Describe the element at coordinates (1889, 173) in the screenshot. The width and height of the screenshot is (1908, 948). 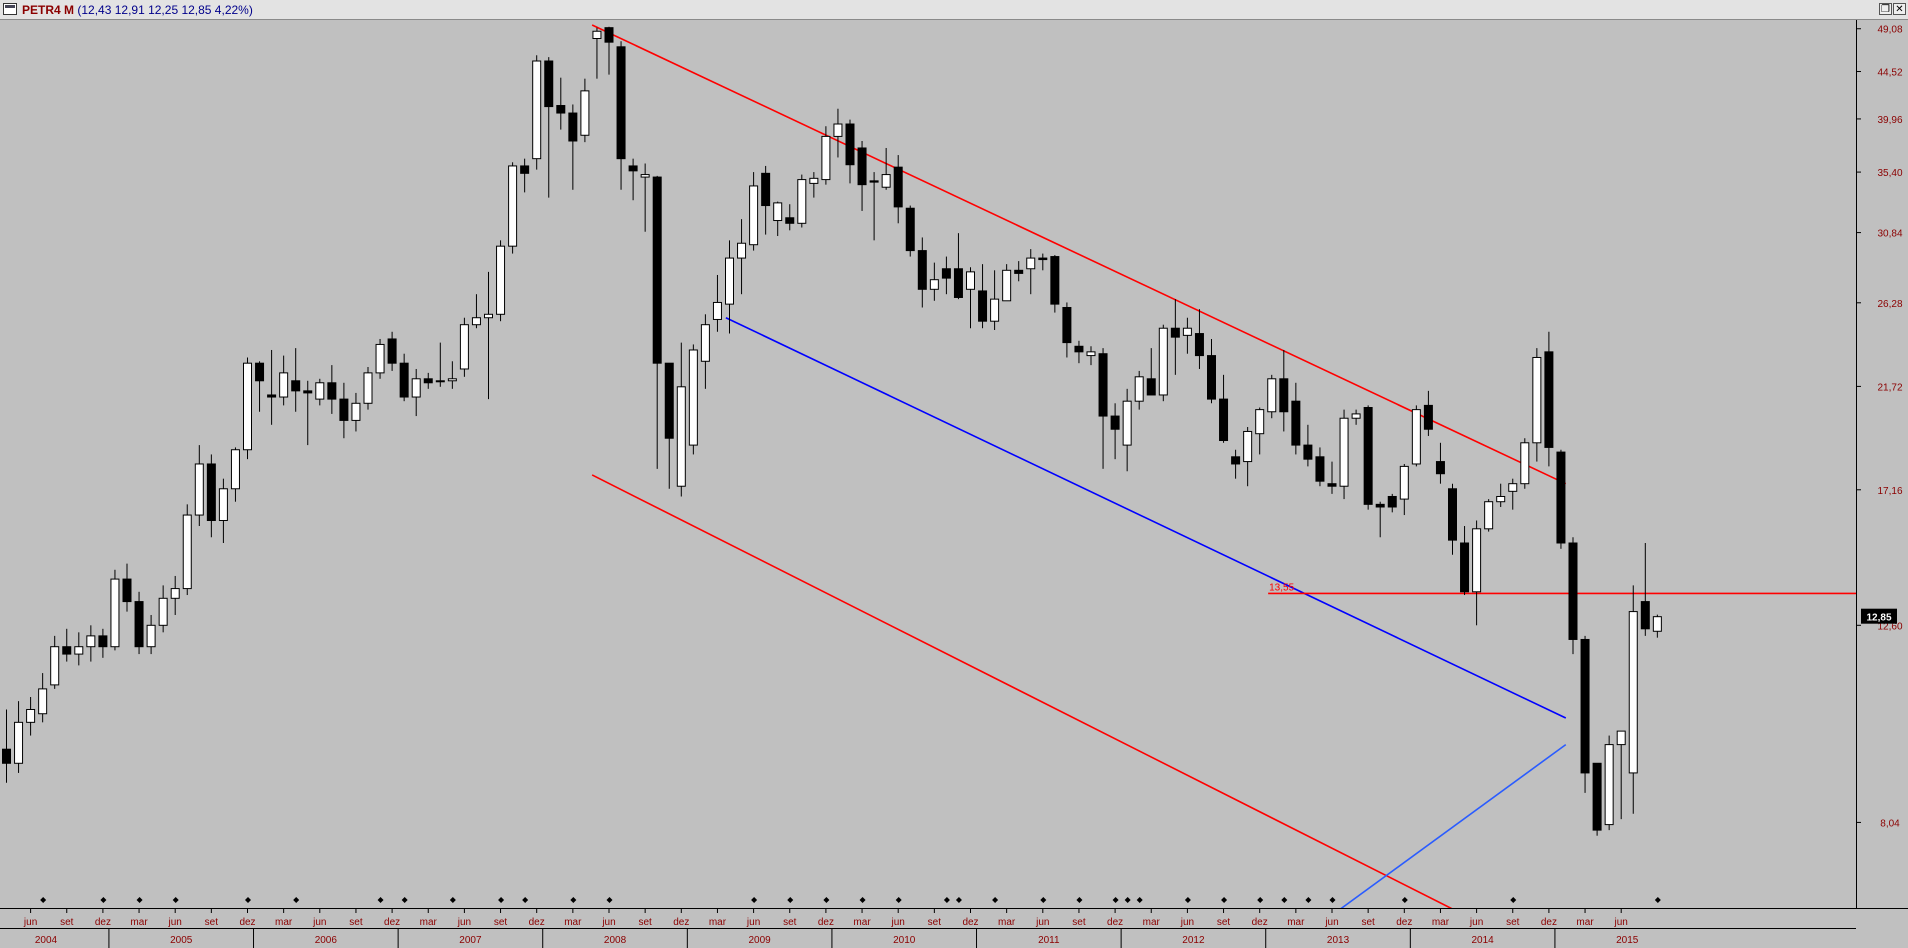
I see `price-tick-label: 35,40` at that location.